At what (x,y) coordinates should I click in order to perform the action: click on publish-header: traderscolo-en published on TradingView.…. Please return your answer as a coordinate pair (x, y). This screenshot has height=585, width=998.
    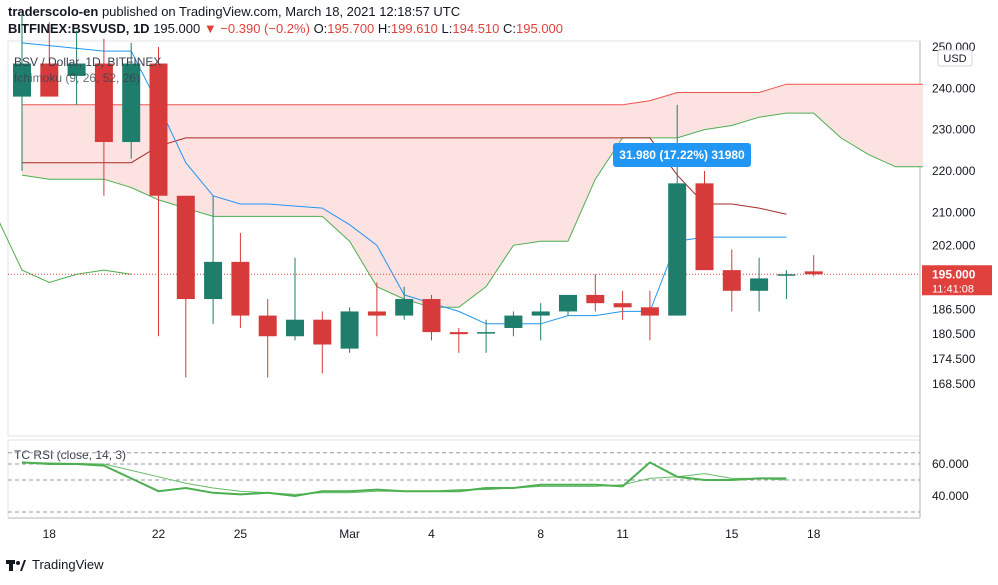
    Looking at the image, I should click on (234, 11).